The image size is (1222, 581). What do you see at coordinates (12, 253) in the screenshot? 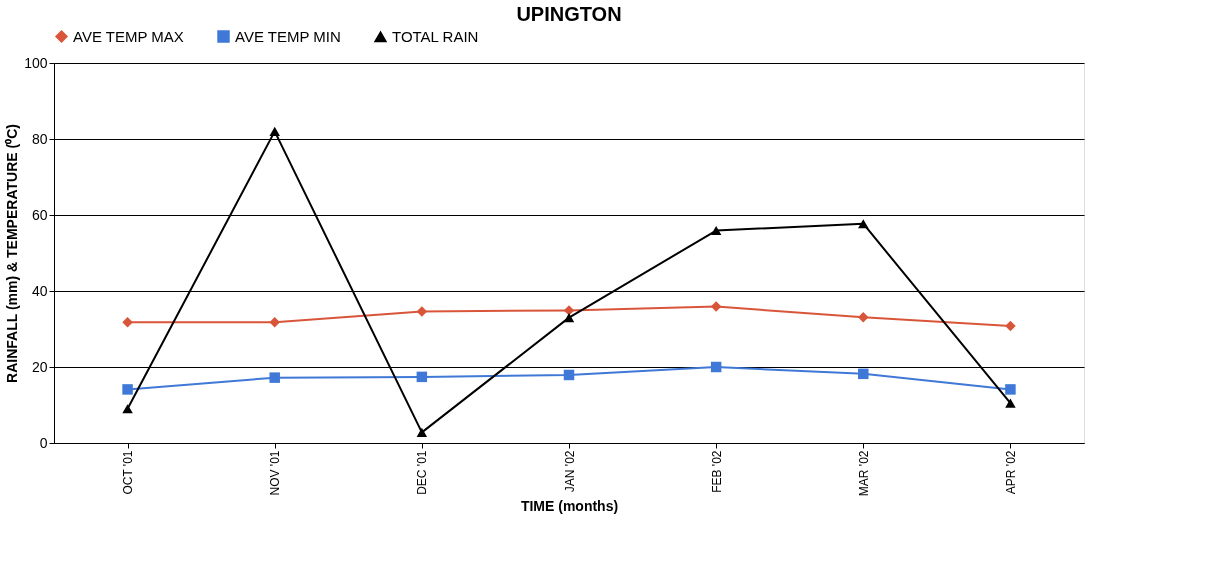
I see `y-axis-title: RAINFALL (mm) & TEMPERATURE (⁰C)` at bounding box center [12, 253].